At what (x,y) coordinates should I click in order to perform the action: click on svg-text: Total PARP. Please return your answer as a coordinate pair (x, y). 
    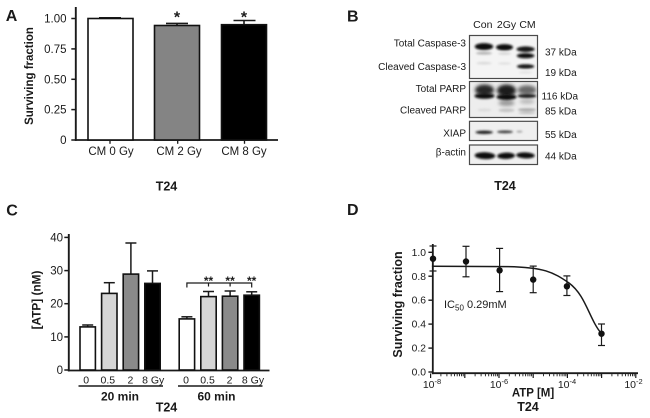
    Looking at the image, I should click on (441, 89).